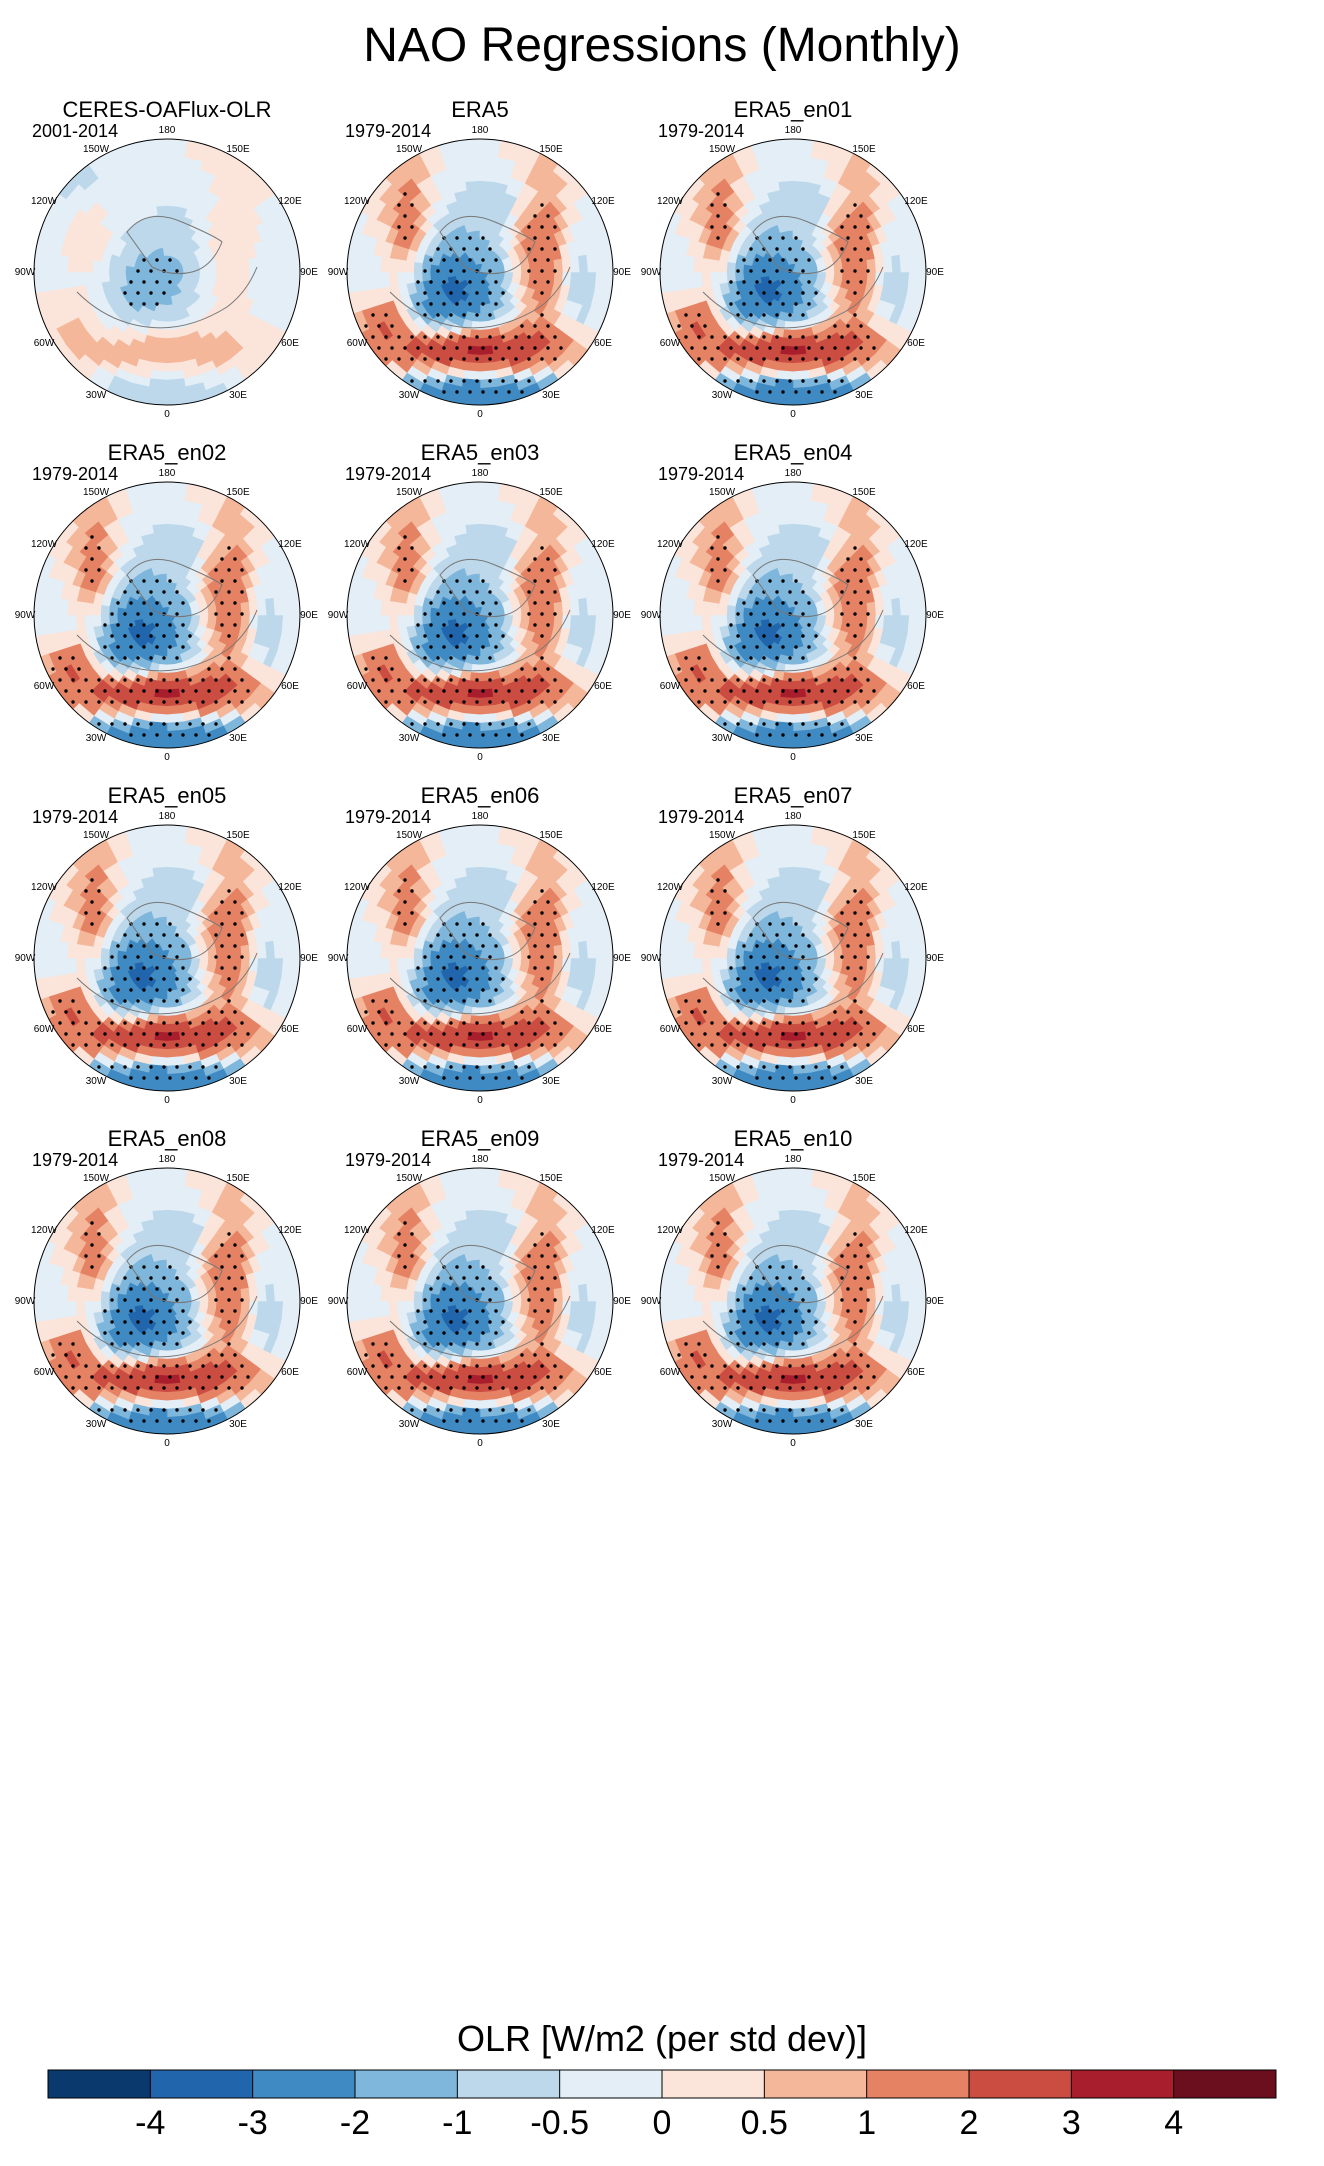 The width and height of the screenshot is (1324, 2166). What do you see at coordinates (409, 738) in the screenshot?
I see `longitude-label: 30W` at bounding box center [409, 738].